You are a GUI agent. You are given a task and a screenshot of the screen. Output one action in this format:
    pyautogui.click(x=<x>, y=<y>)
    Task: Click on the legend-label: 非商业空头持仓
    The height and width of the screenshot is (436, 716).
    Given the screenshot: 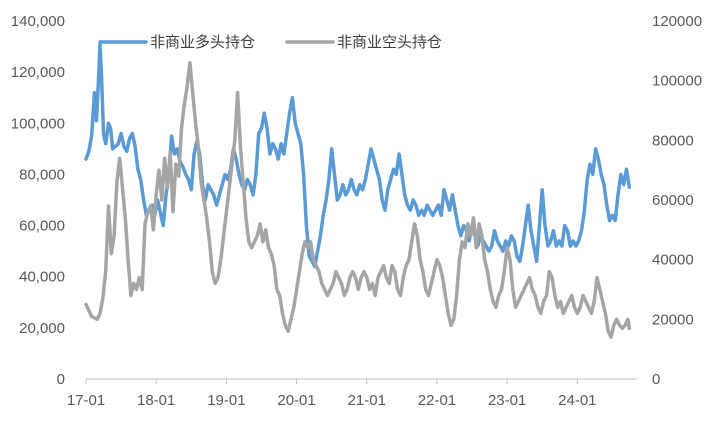 What is the action you would take?
    pyautogui.click(x=389, y=42)
    